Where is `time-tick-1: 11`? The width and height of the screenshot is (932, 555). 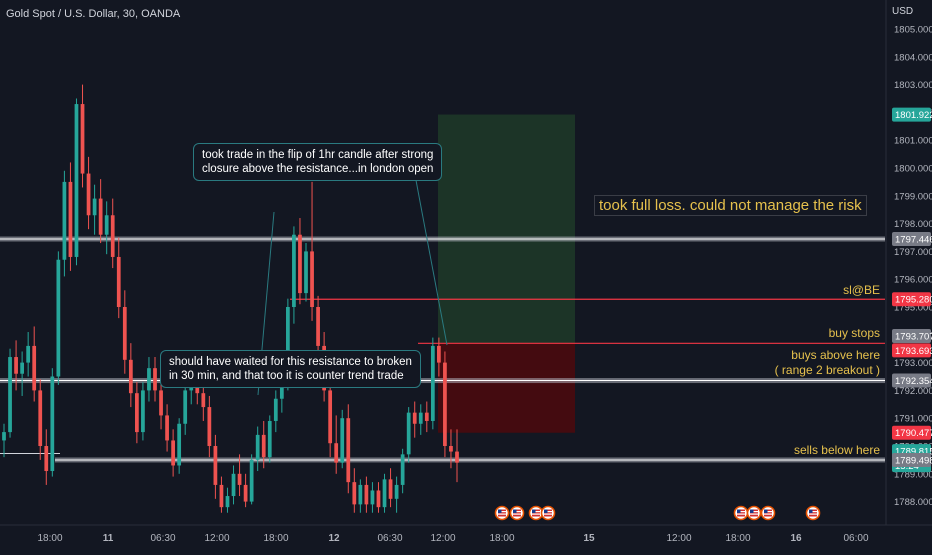 time-tick-1: 11 is located at coordinates (108, 538).